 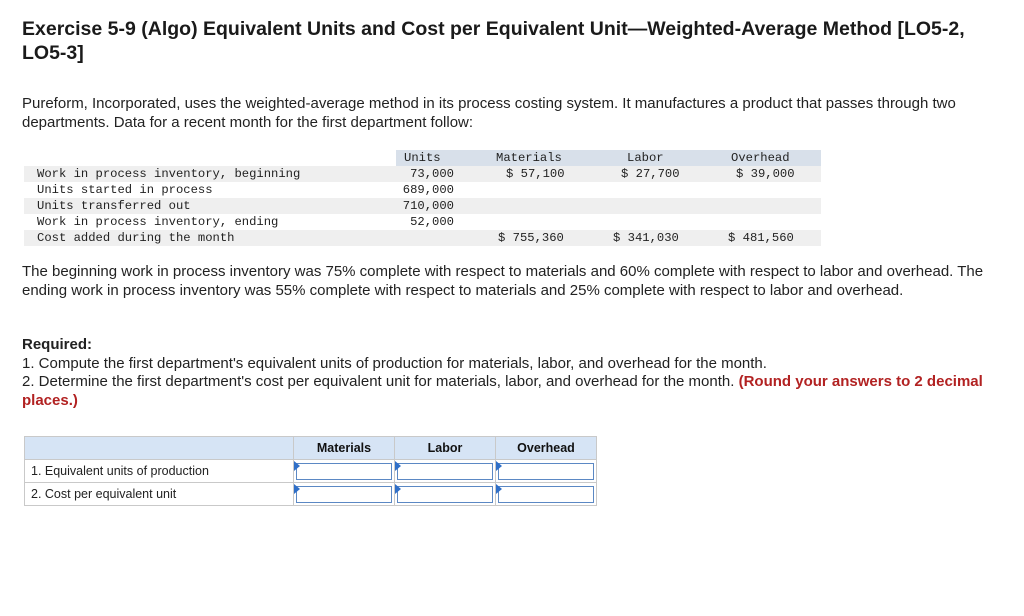 What do you see at coordinates (608, 158) in the screenshot?
I see `header-band` at bounding box center [608, 158].